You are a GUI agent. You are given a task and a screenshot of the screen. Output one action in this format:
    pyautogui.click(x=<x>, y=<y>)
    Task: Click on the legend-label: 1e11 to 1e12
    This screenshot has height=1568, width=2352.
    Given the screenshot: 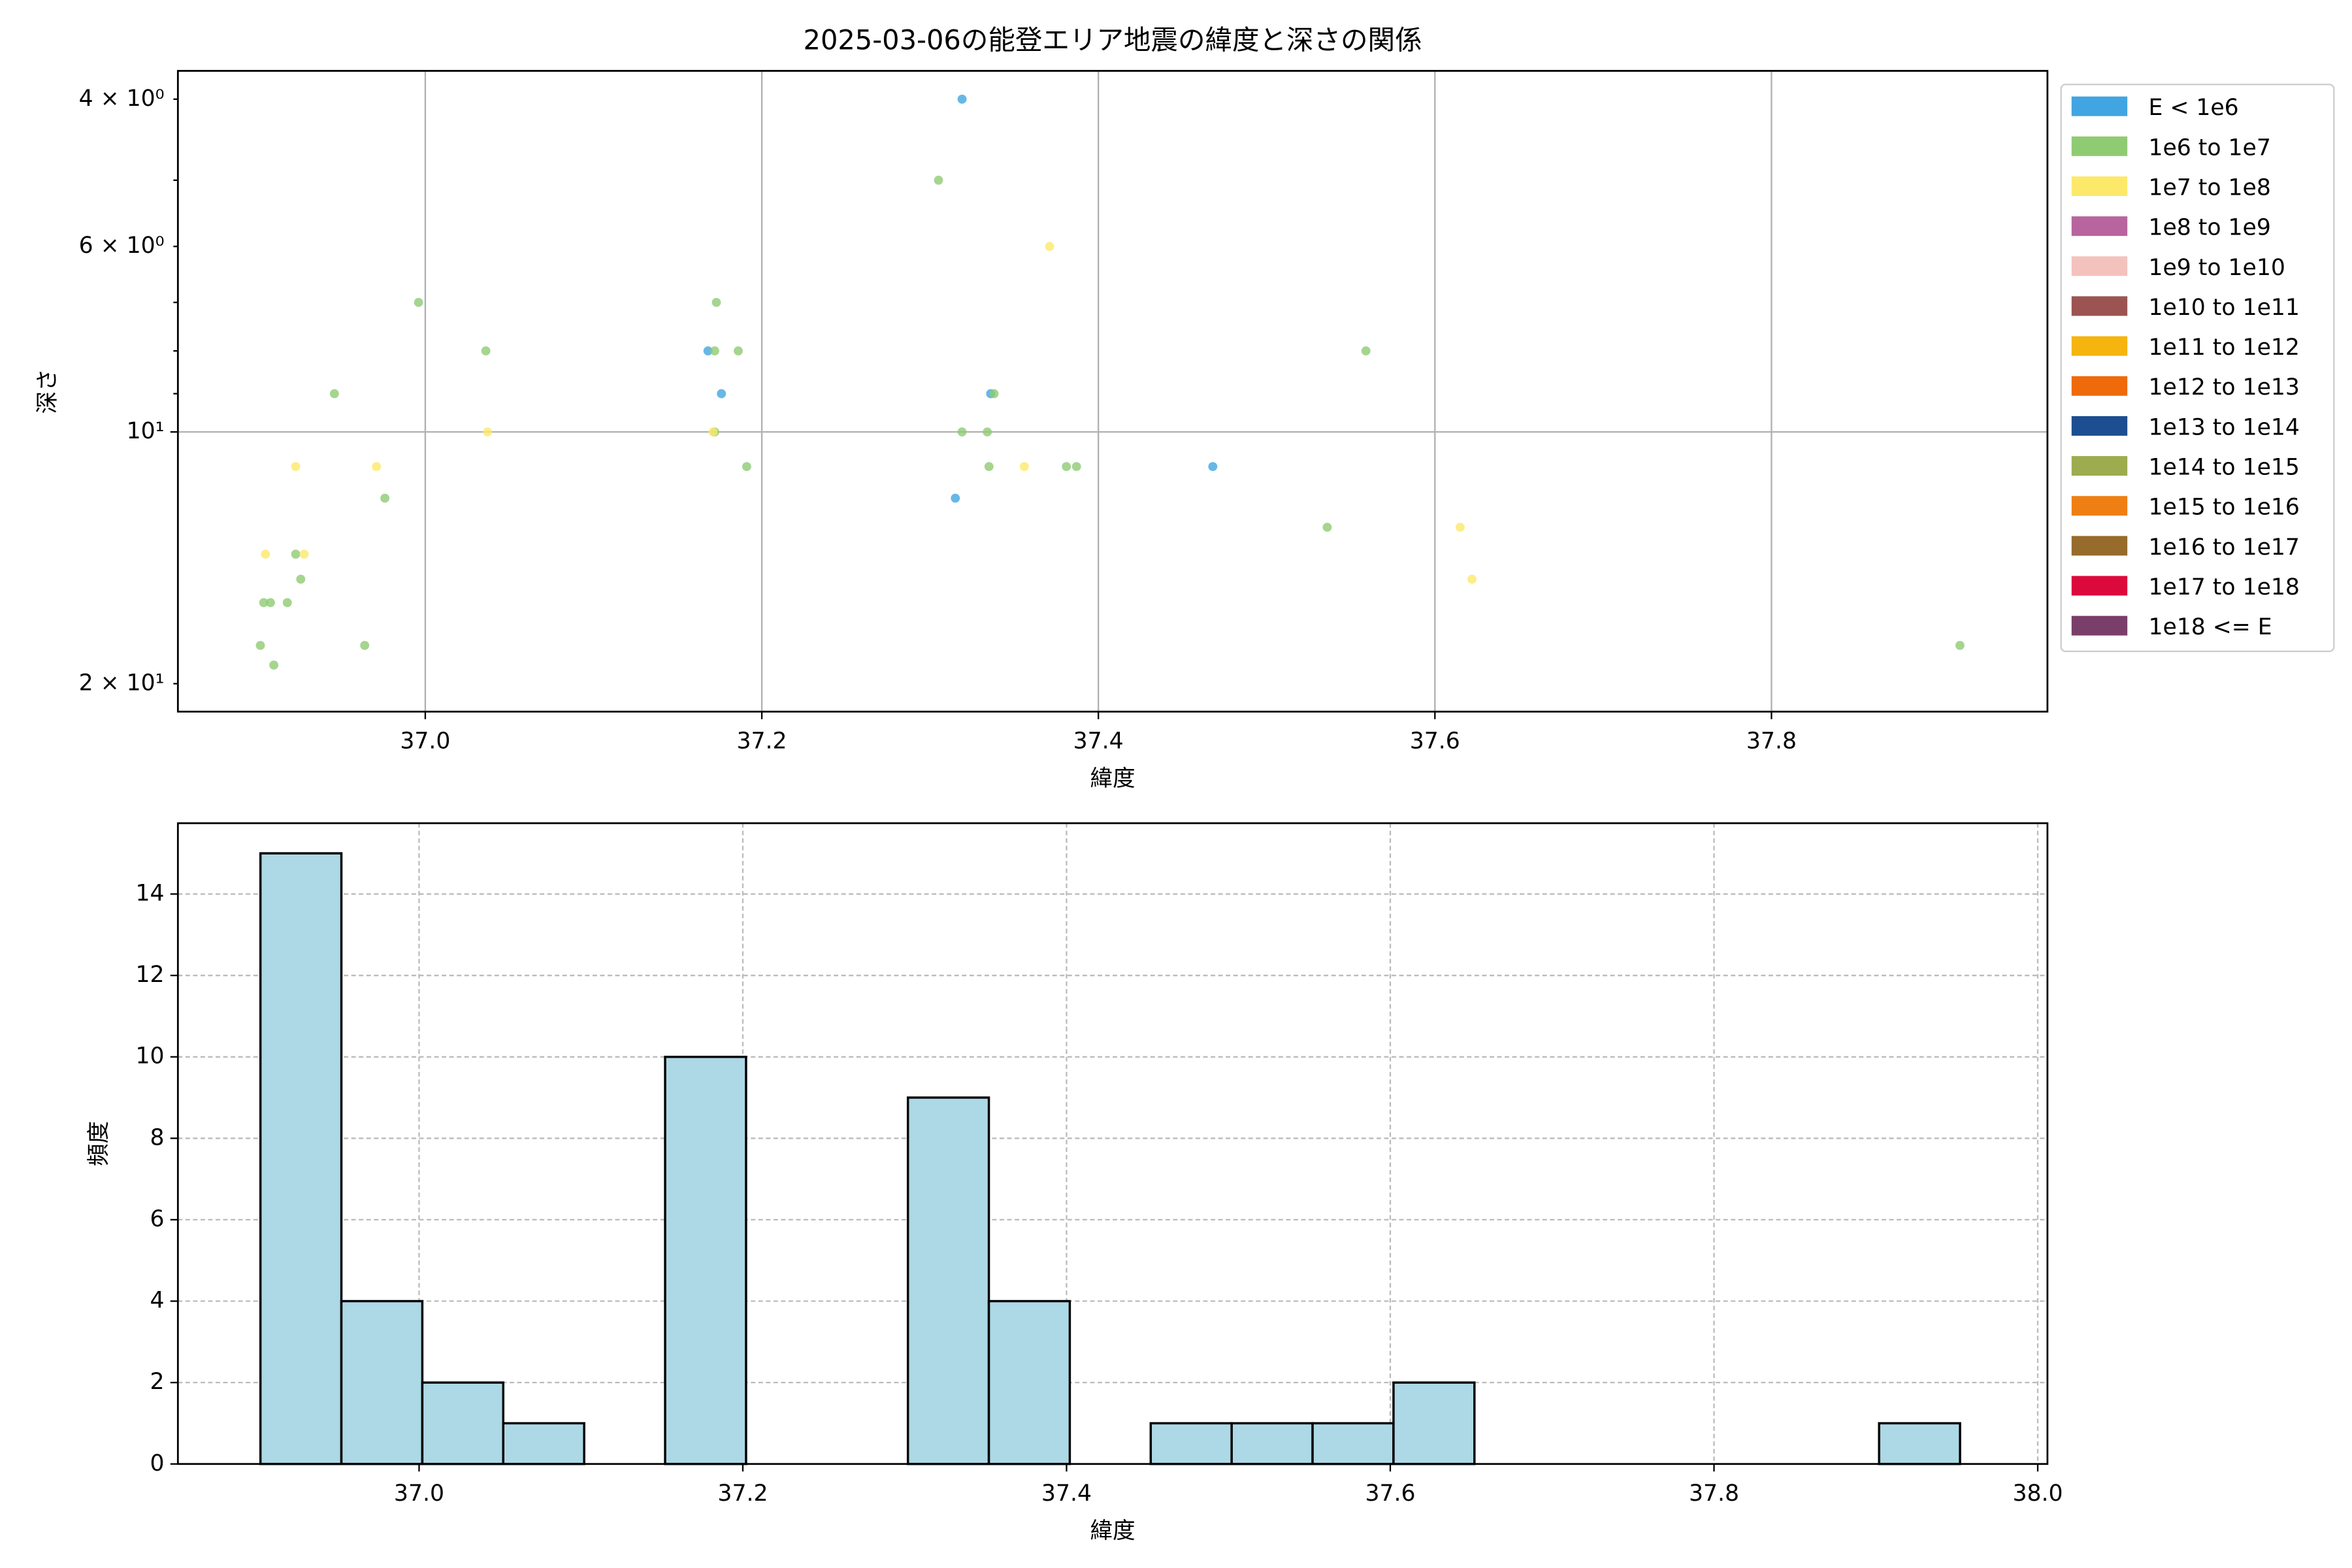 What is the action you would take?
    pyautogui.click(x=2223, y=348)
    